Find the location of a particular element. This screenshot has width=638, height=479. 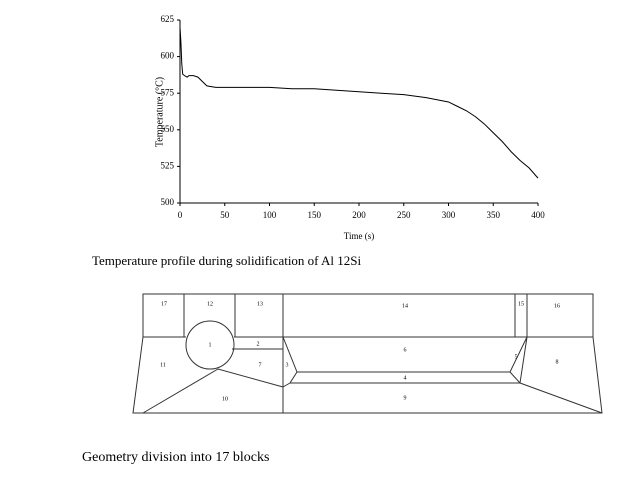

block-label: 1 is located at coordinates (210, 345).